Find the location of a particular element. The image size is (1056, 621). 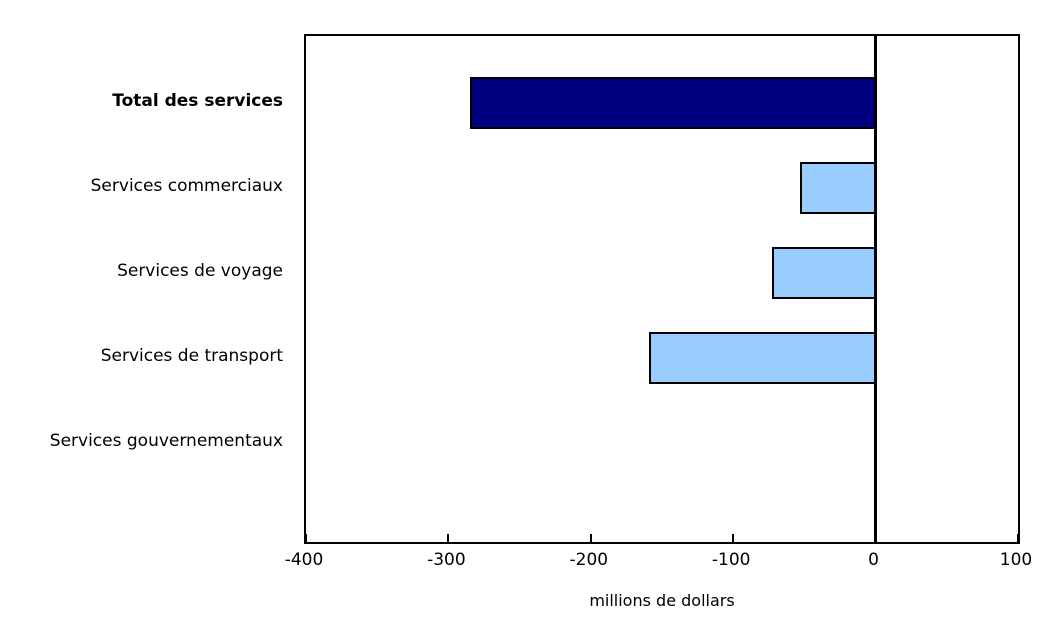

x-axis-tick-label: 100 is located at coordinates (1016, 560).